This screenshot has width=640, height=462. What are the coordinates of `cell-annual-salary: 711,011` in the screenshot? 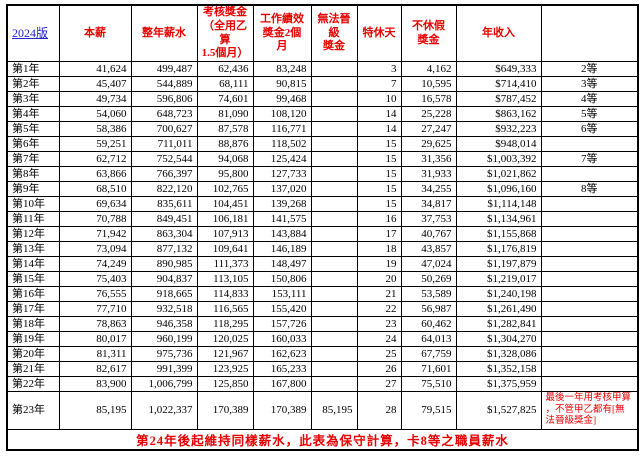 It's located at (164, 144).